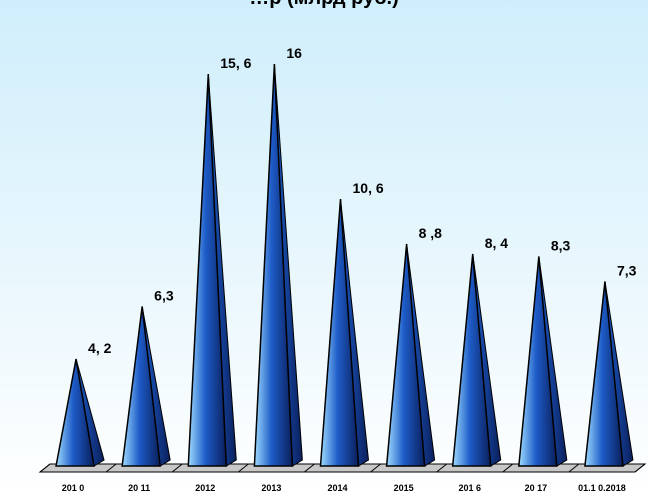 Image resolution: width=648 pixels, height=495 pixels. I want to click on value-label: 8,3, so click(561, 246).